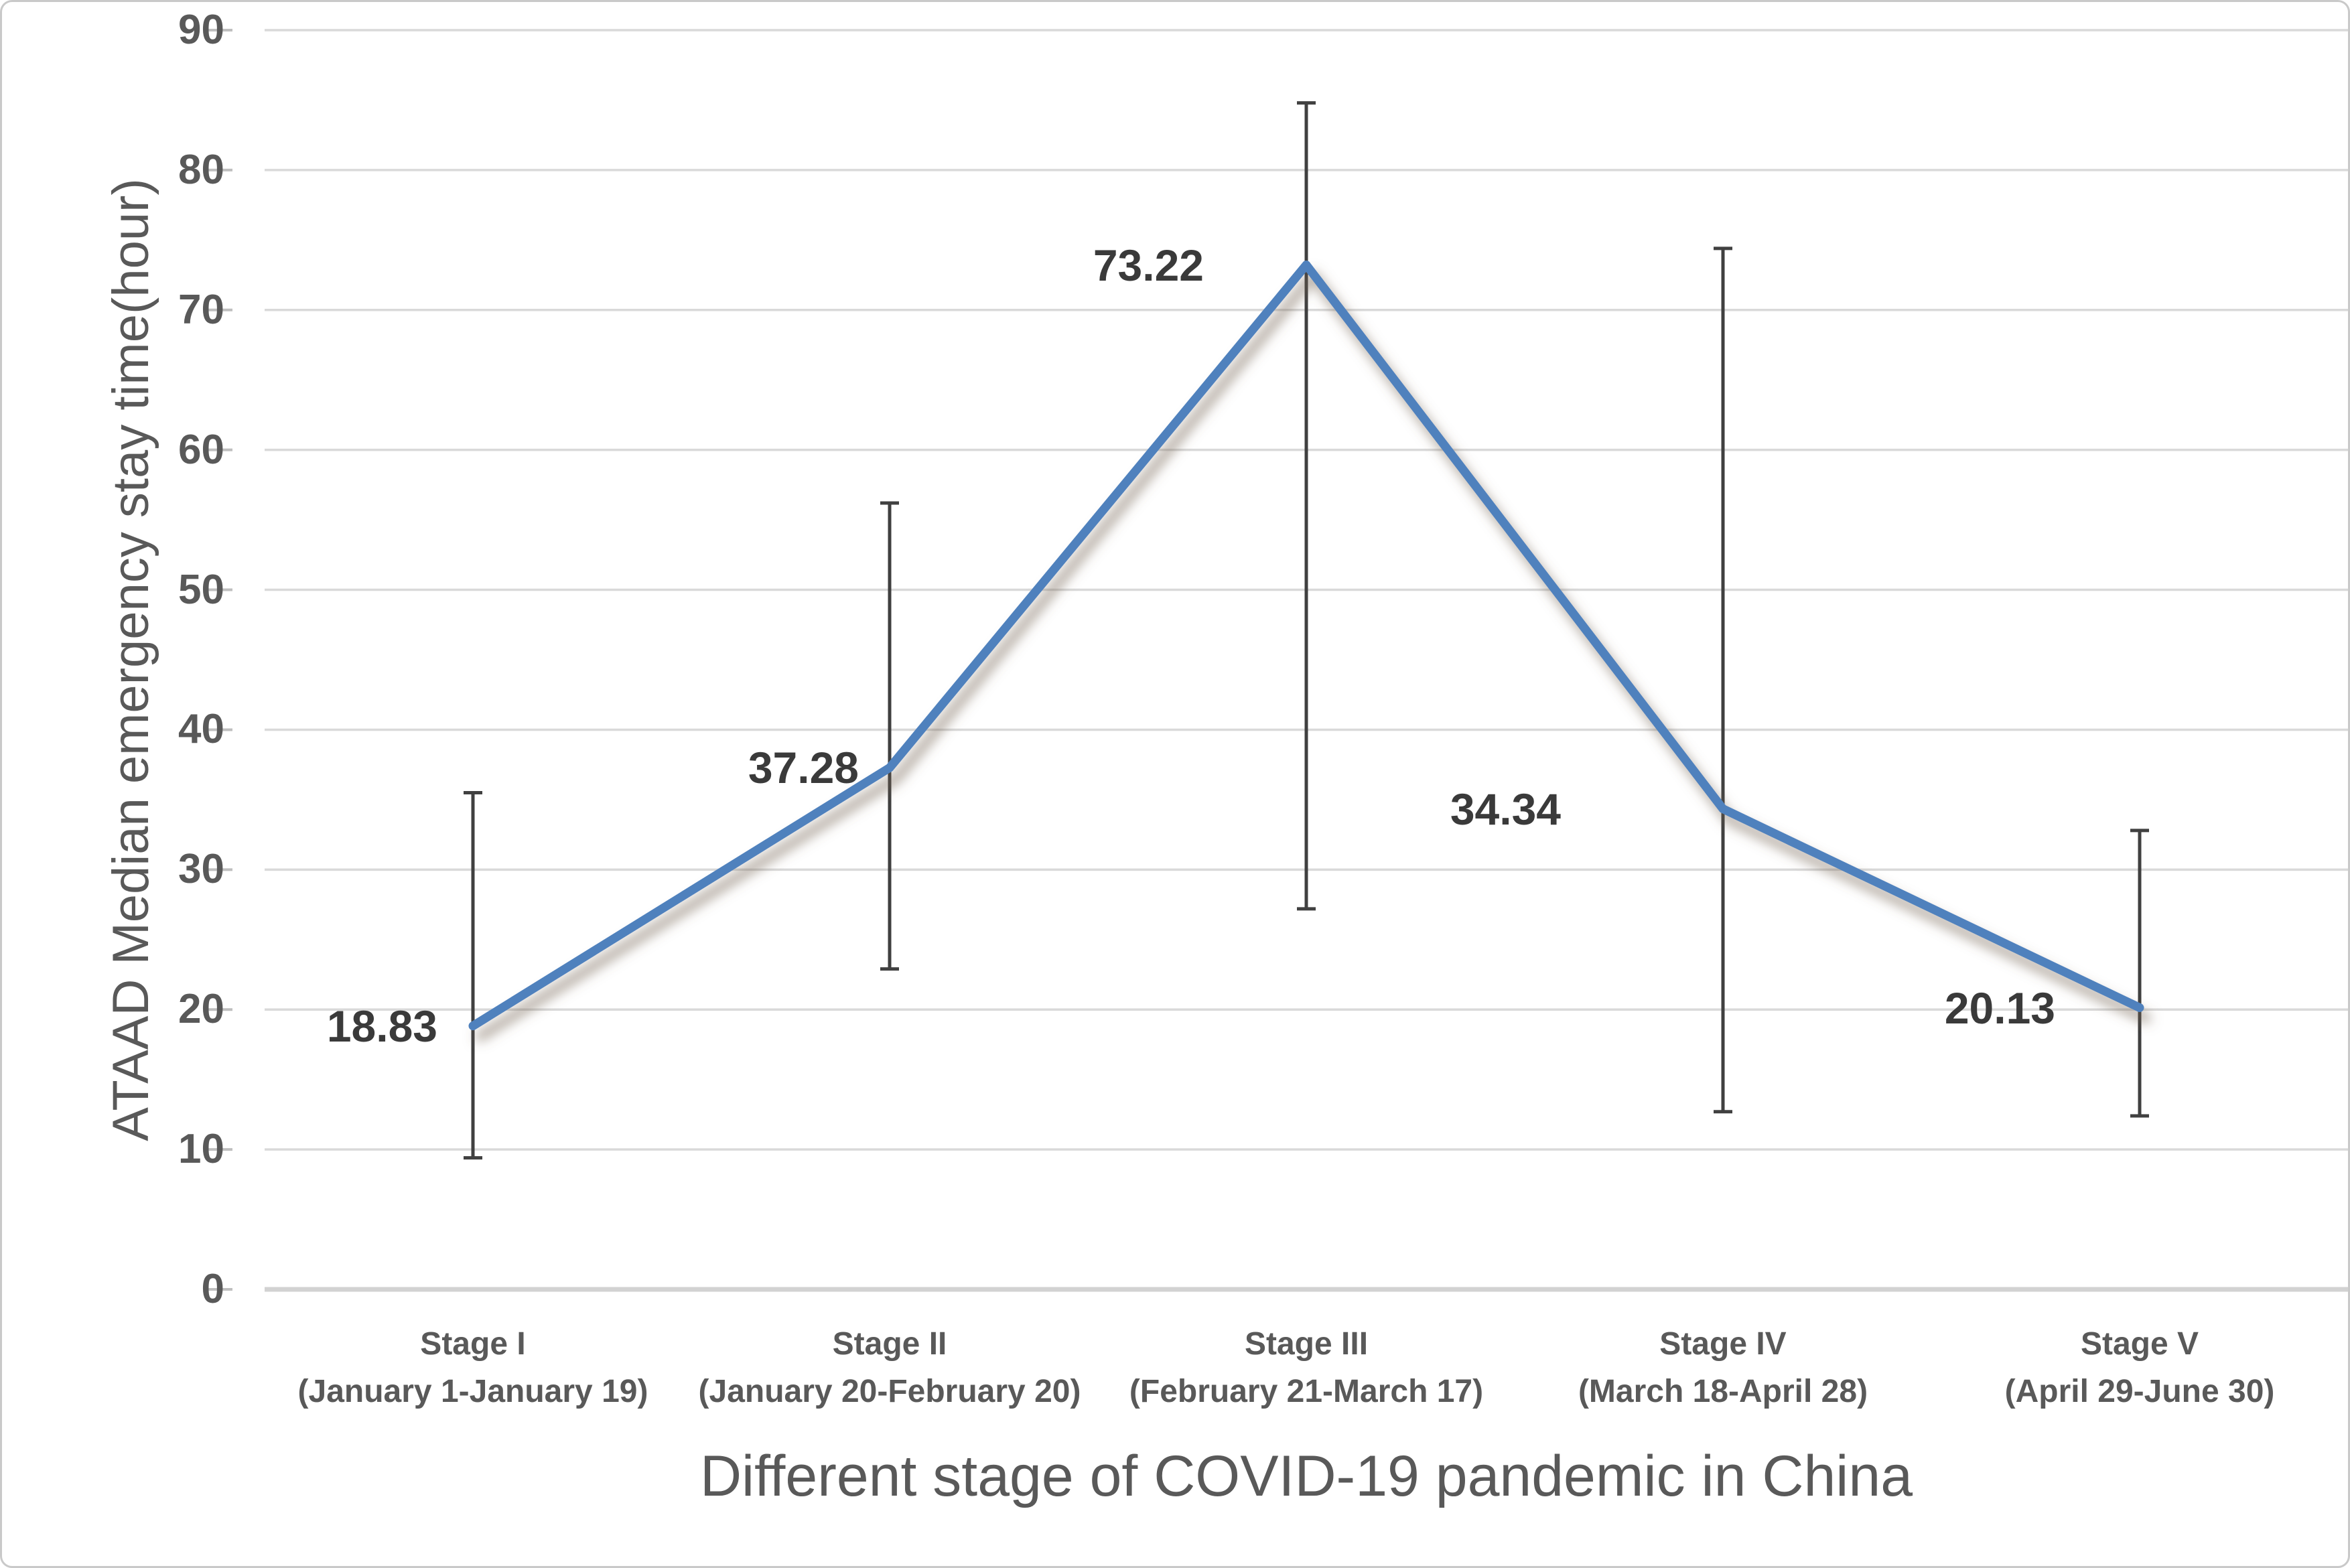 The image size is (2350, 1568). I want to click on x-category-dates: (January 1-January 19), so click(472, 1392).